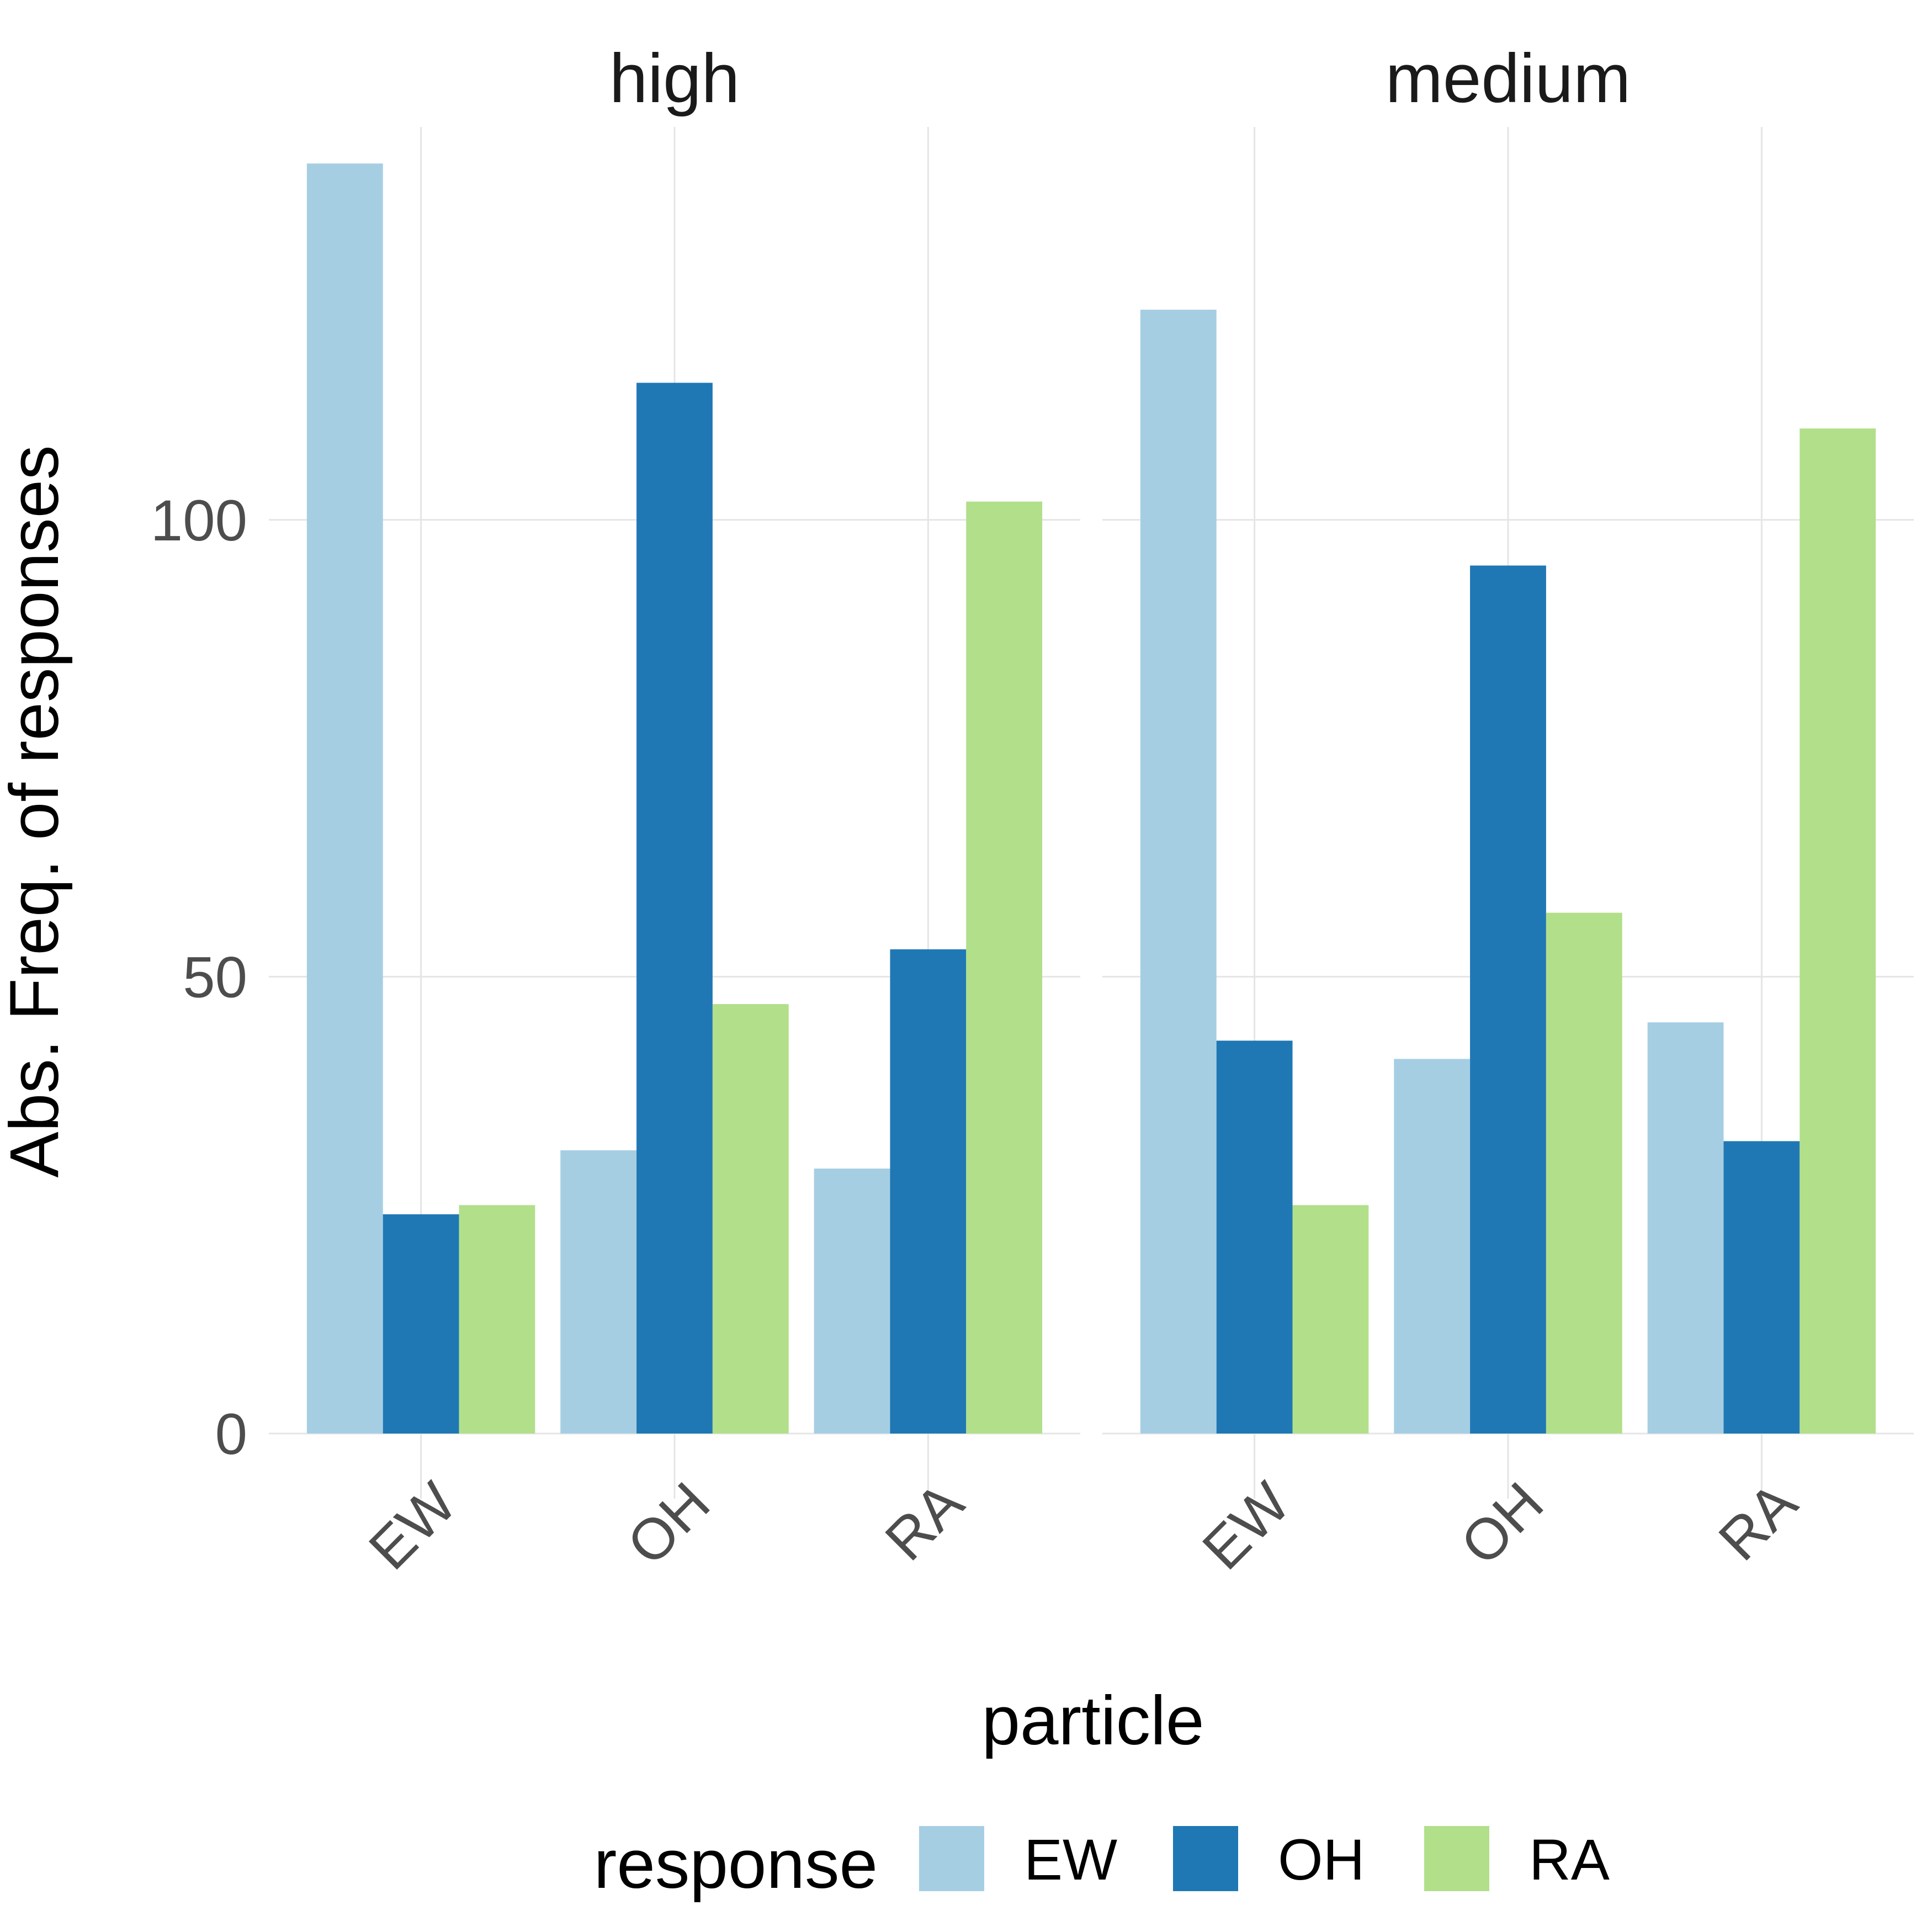 This screenshot has width=1932, height=1932. I want to click on y-axis-title: Abs. Freq. of responses, so click(37, 811).